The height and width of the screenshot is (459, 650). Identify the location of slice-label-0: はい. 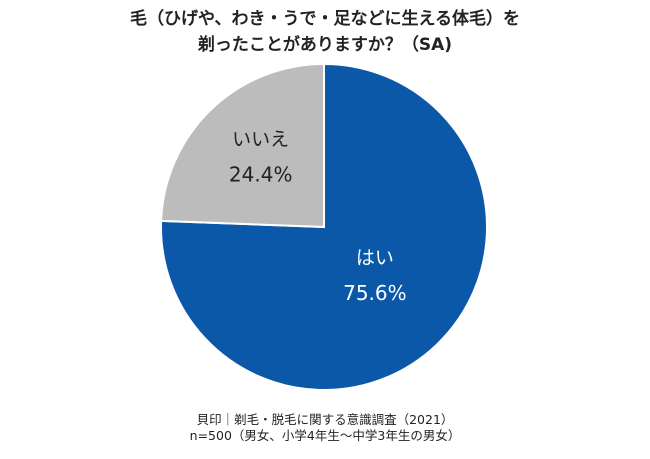
(375, 258).